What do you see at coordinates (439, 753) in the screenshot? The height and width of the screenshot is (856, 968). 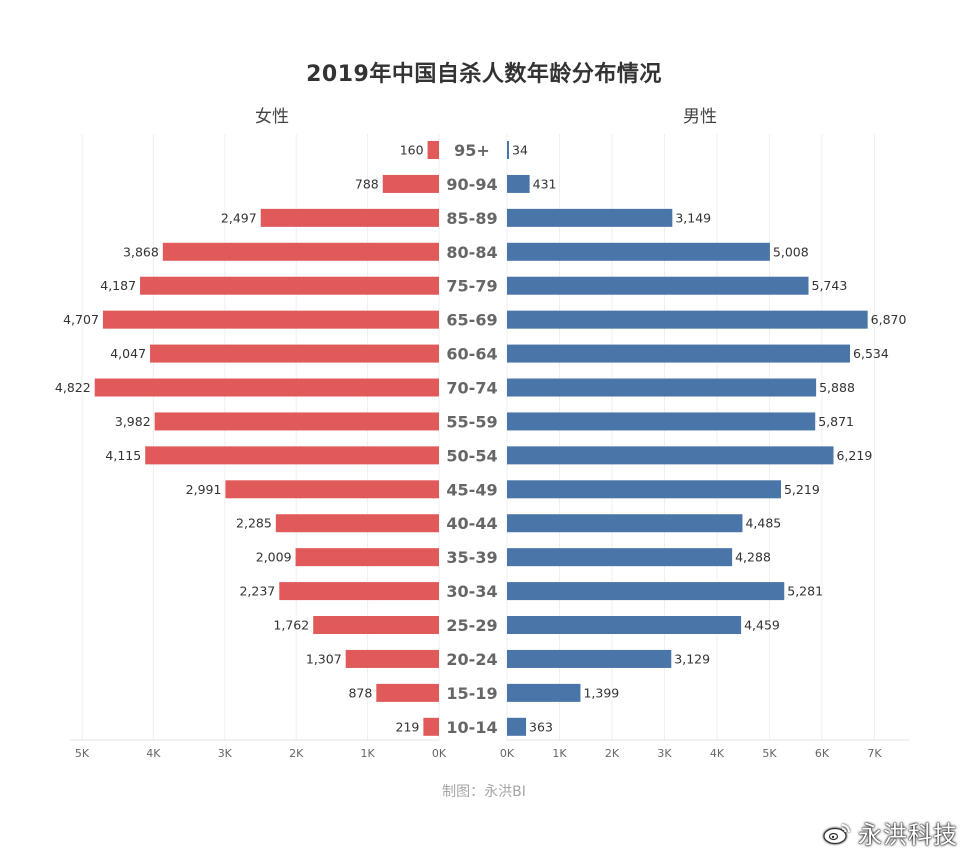 I see `left-tick-label: 0K` at bounding box center [439, 753].